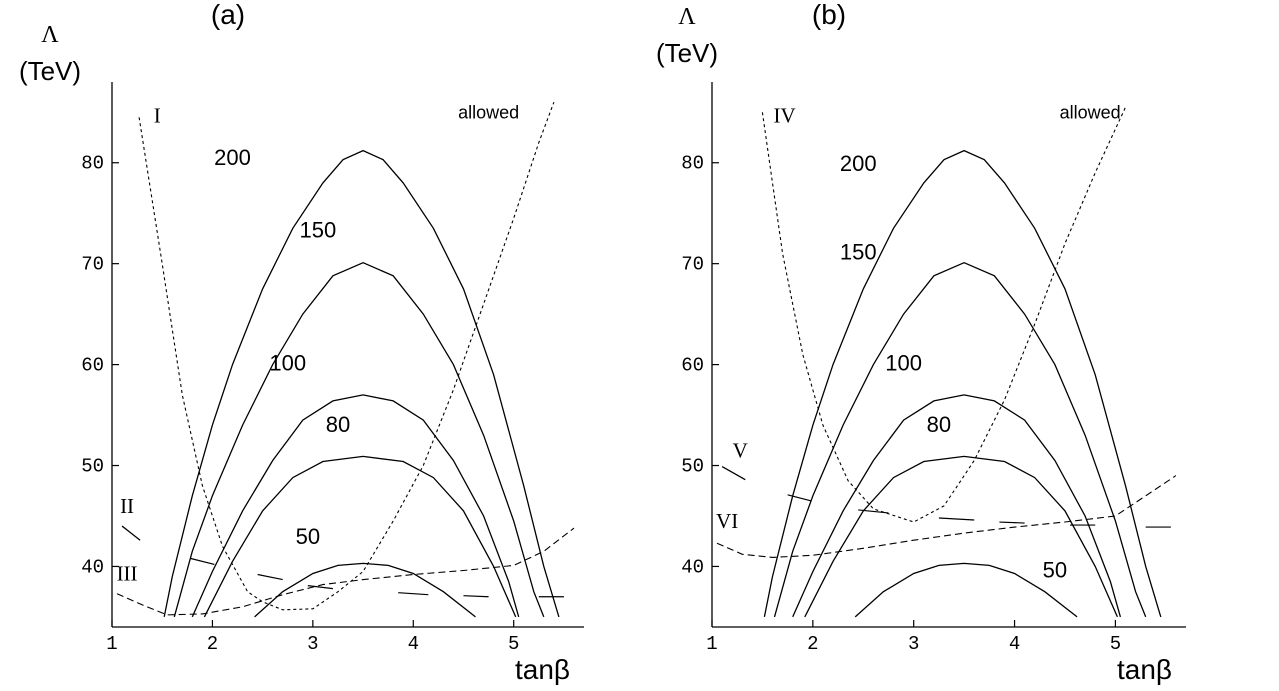 The height and width of the screenshot is (691, 1279). I want to click on panel-b-ylabel-symbol: Λ, so click(687, 17).